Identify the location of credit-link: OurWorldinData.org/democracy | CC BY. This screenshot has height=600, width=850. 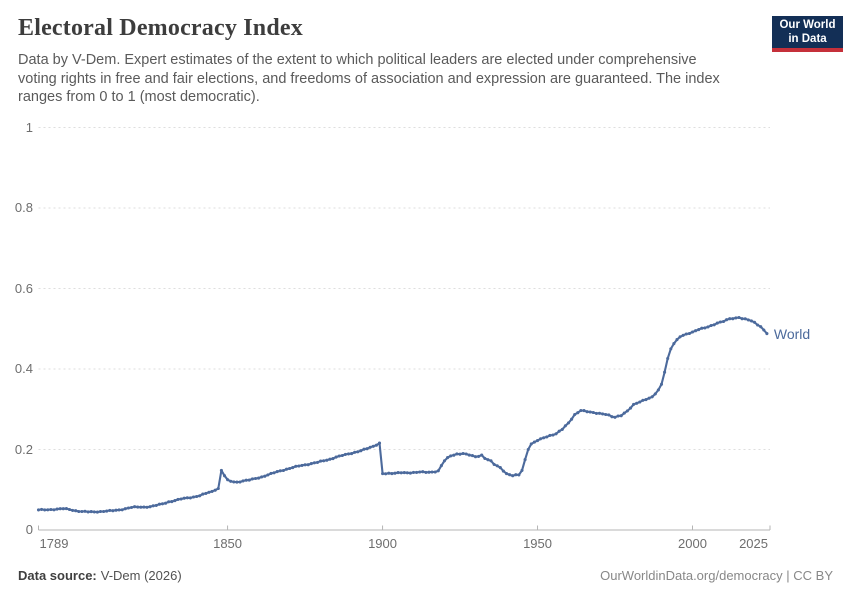
(716, 575).